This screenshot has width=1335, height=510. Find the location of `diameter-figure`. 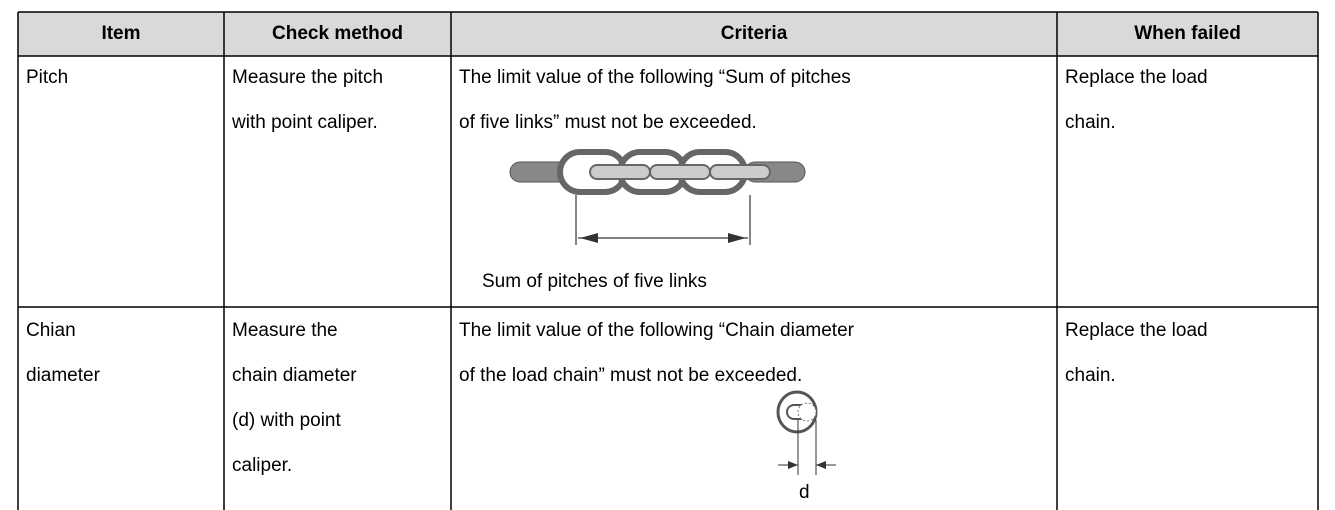

diameter-figure is located at coordinates (806, 432).